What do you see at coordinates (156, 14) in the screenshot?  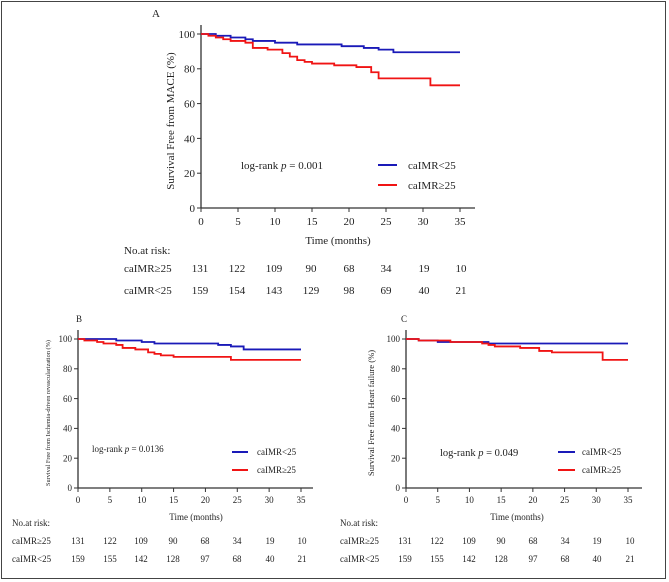 I see `panel-label: A` at bounding box center [156, 14].